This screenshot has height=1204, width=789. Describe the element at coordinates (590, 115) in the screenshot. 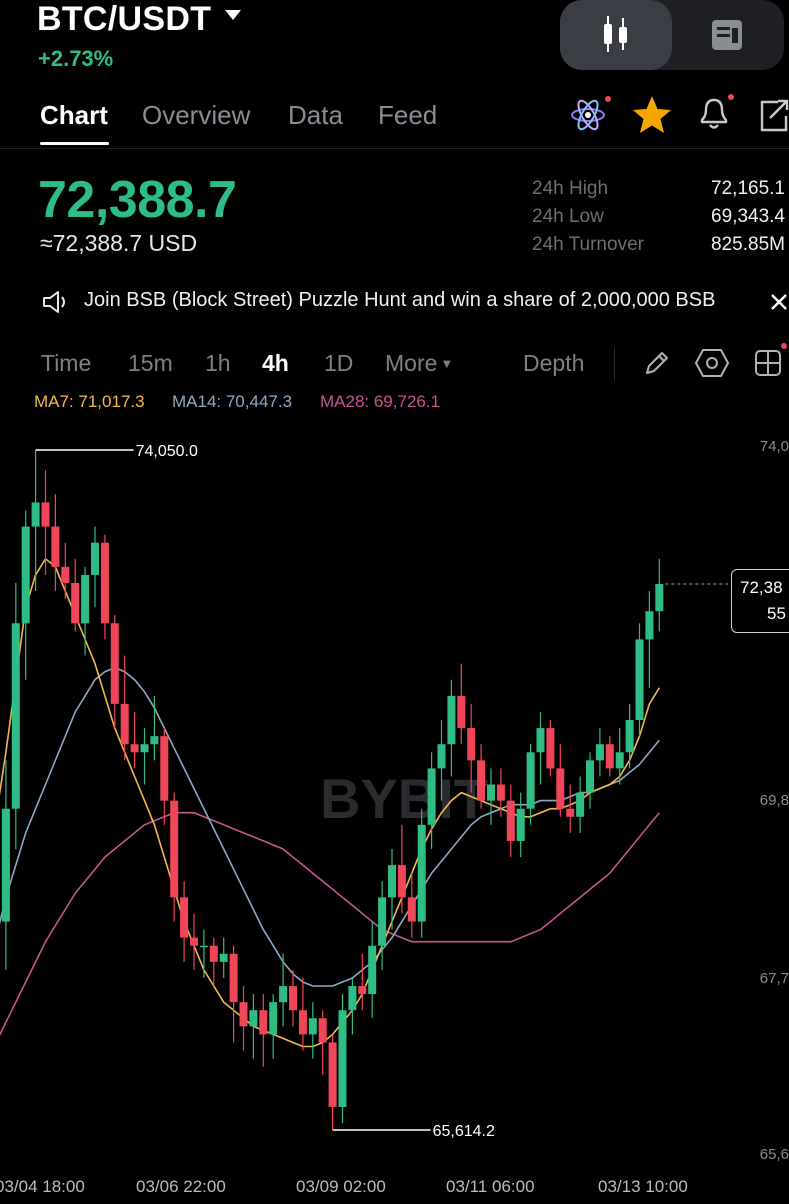

I see `atom-ai-icon` at that location.